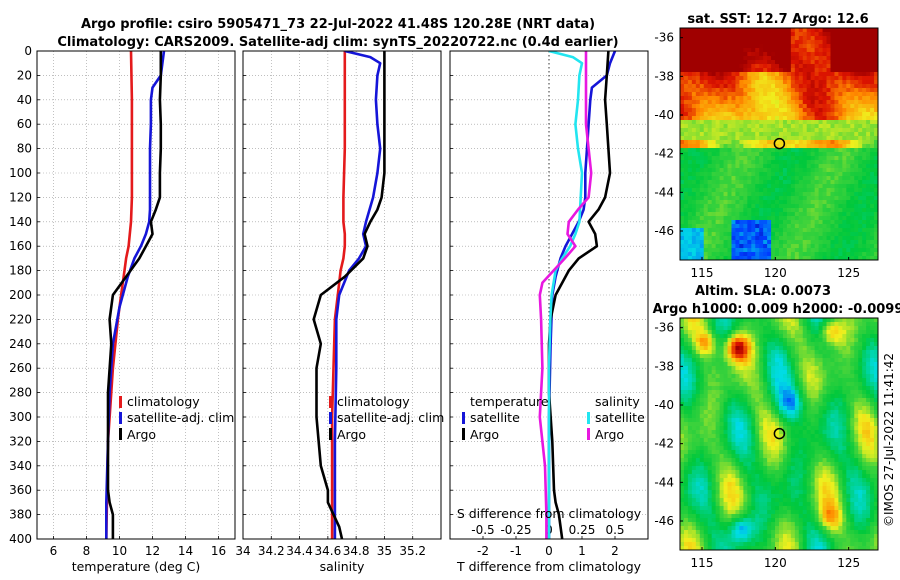 This screenshot has width=900, height=580. What do you see at coordinates (20, 173) in the screenshot?
I see `depth-tick-label-100: 100` at bounding box center [20, 173].